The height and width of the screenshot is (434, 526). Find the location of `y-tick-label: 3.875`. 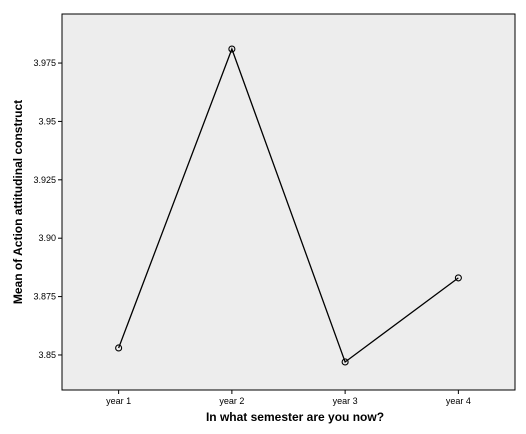

y-tick-label: 3.875 is located at coordinates (44, 297).